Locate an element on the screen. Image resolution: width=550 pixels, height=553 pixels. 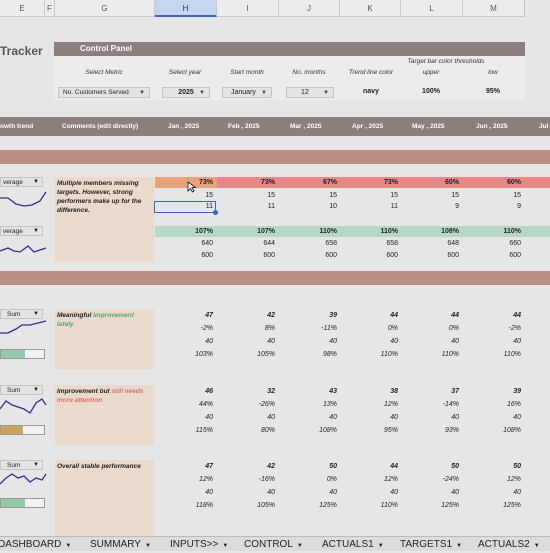
comment-cell: Overall stable performance is located at coordinates (104, 498).